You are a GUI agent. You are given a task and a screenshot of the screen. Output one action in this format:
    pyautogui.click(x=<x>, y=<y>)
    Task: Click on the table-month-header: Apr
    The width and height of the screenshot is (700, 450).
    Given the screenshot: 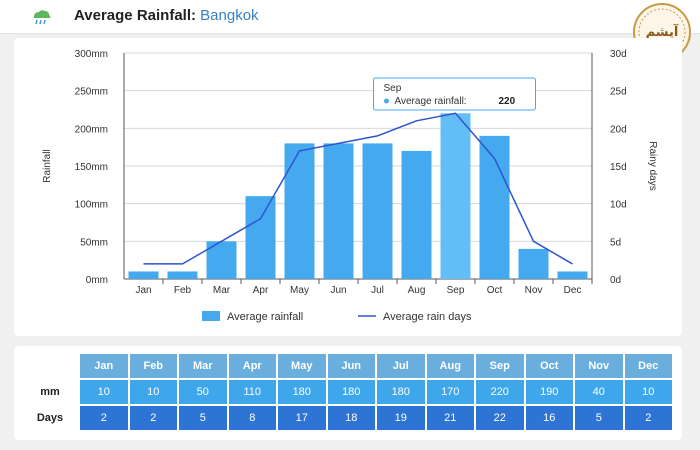 What is the action you would take?
    pyautogui.click(x=252, y=366)
    